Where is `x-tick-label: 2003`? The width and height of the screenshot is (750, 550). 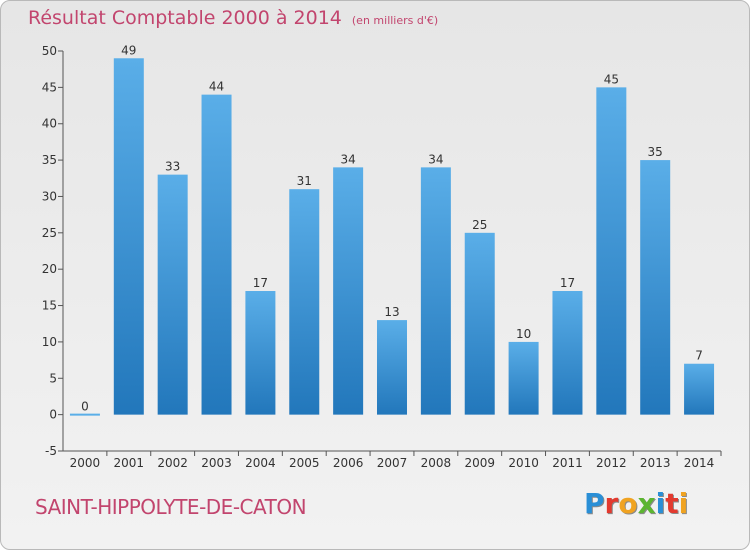 x-tick-label: 2003 is located at coordinates (216, 463).